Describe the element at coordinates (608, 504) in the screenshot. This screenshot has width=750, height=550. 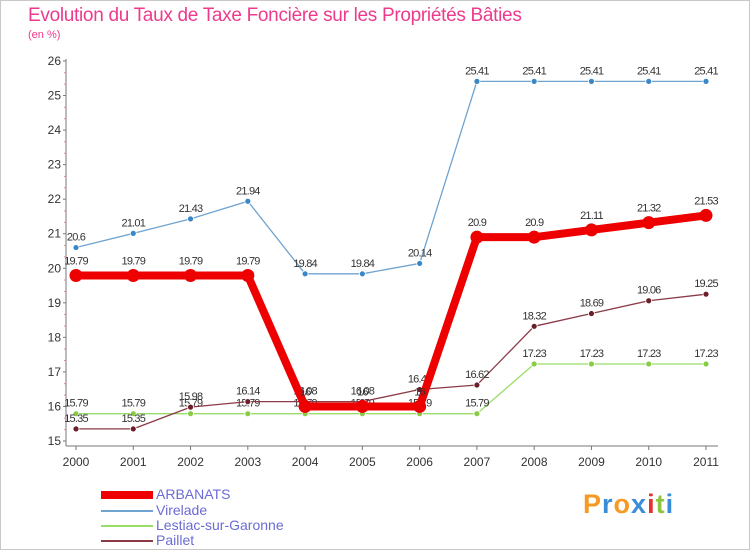
I see `logo-letter: r` at that location.